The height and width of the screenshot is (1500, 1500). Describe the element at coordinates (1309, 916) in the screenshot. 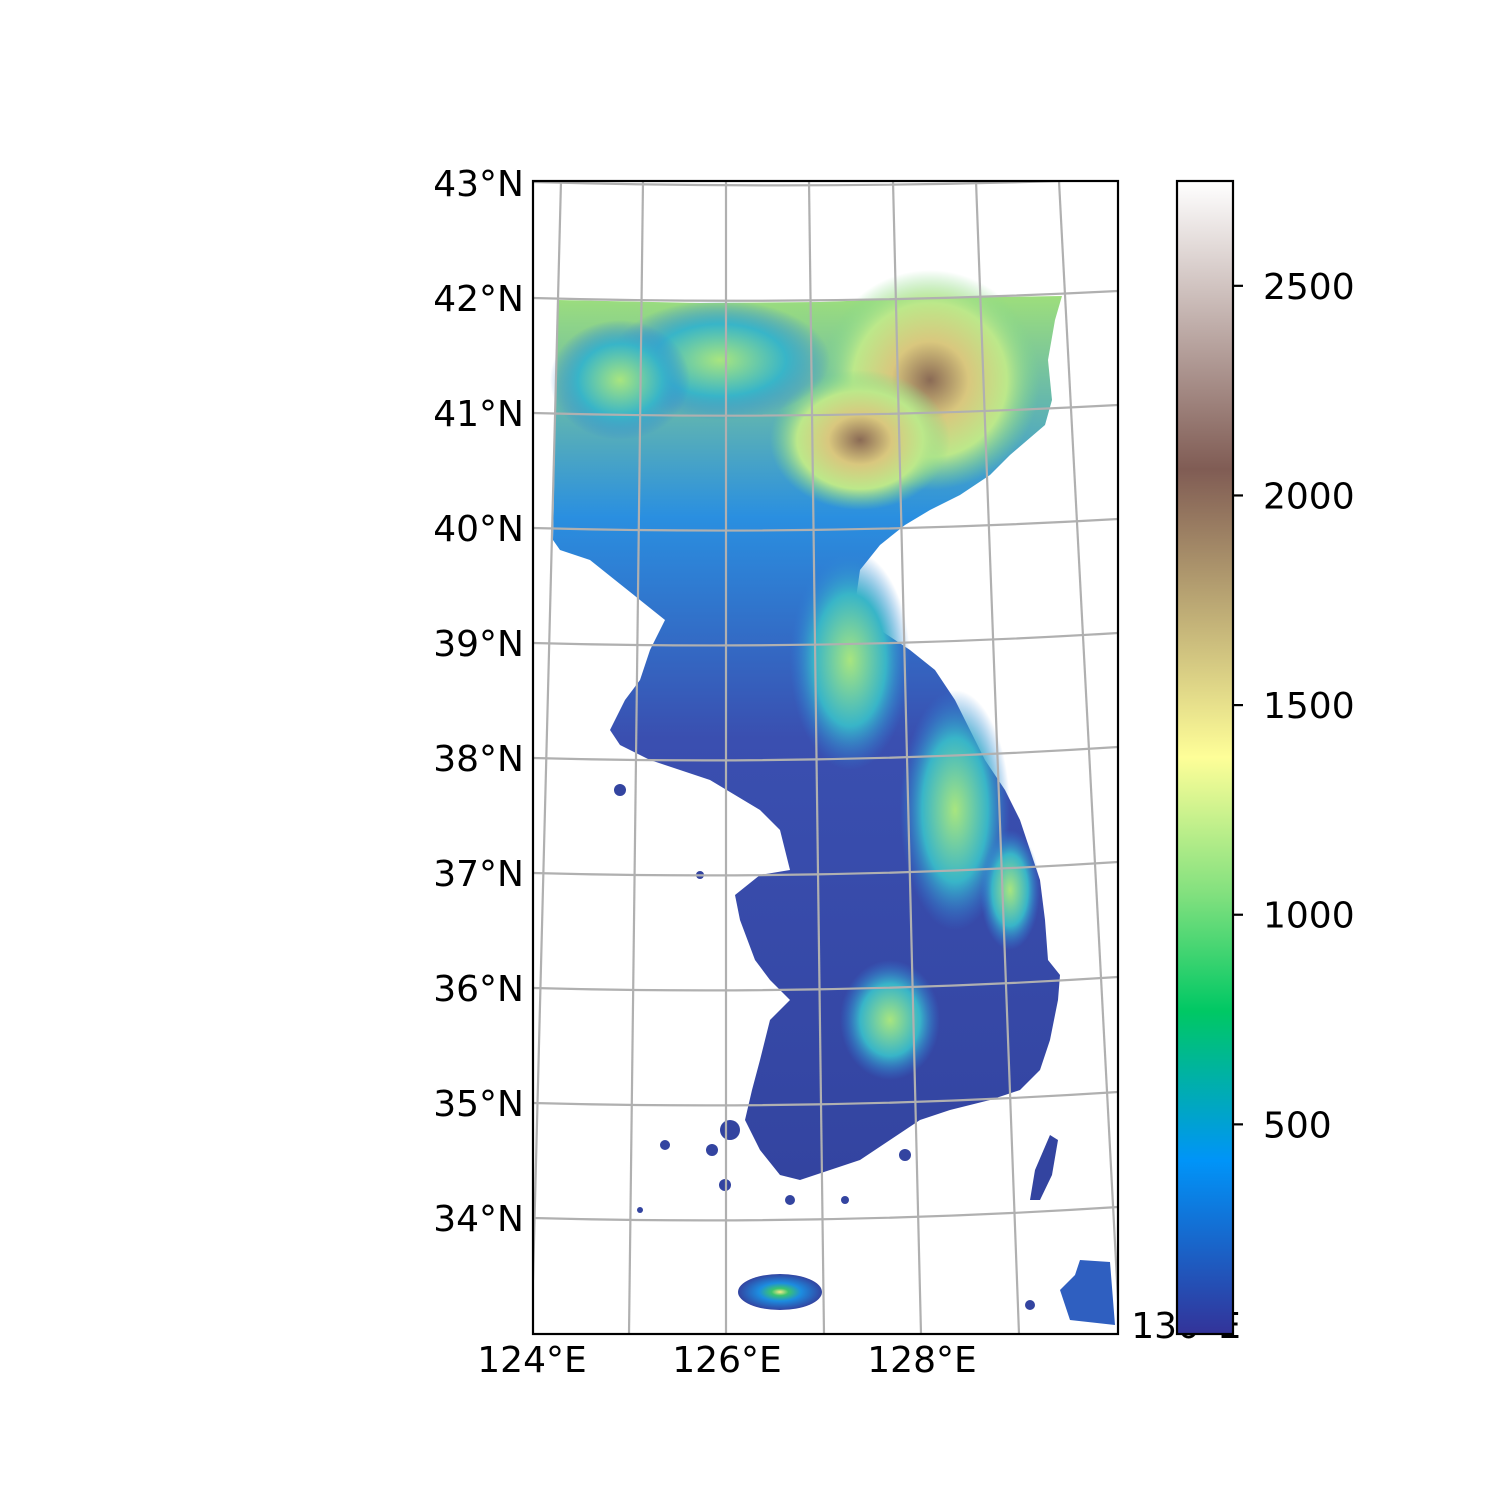

I see `colorbar-tick-label: 1000` at that location.